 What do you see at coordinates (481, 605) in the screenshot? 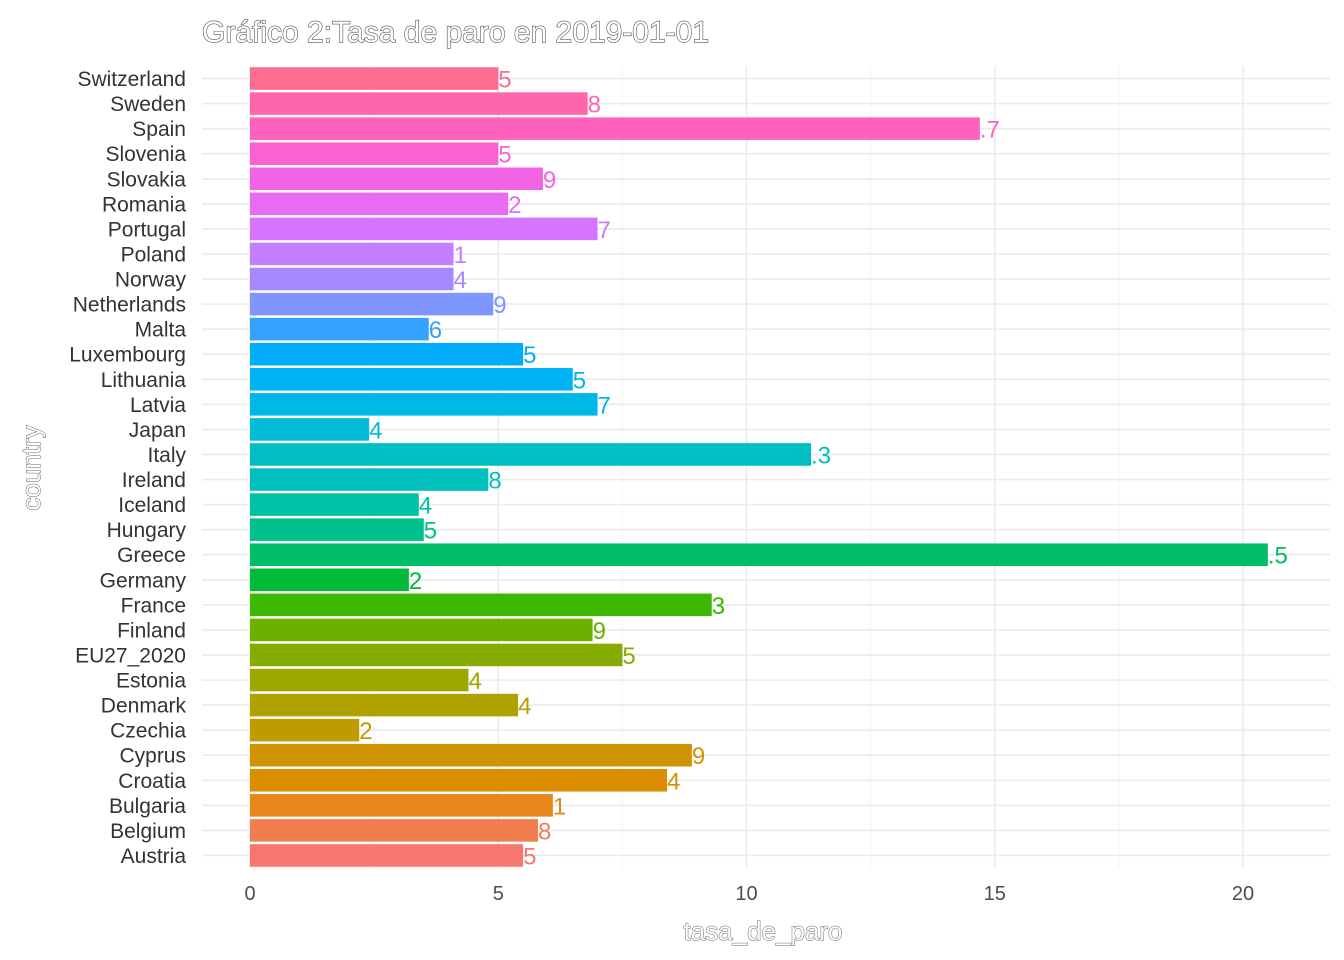
I see `bar-france` at bounding box center [481, 605].